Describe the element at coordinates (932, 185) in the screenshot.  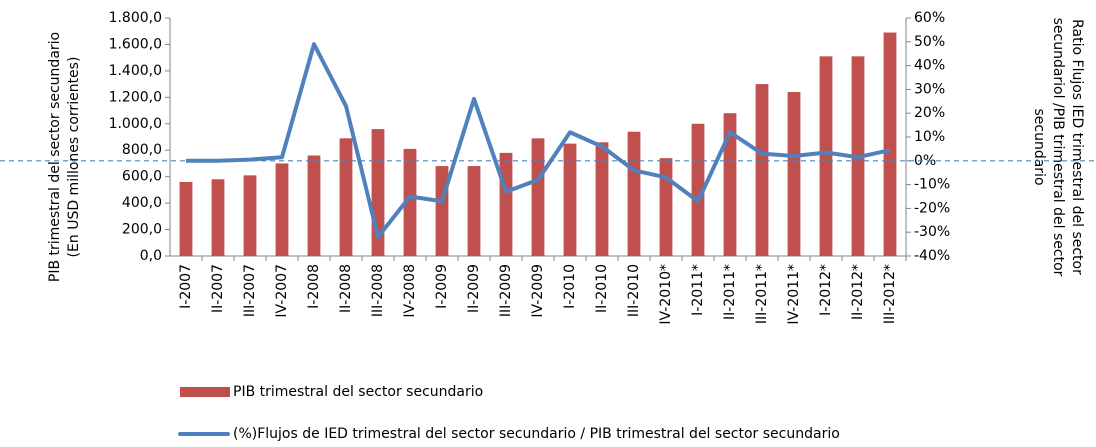
I see `y2-tick-label: -10%` at that location.